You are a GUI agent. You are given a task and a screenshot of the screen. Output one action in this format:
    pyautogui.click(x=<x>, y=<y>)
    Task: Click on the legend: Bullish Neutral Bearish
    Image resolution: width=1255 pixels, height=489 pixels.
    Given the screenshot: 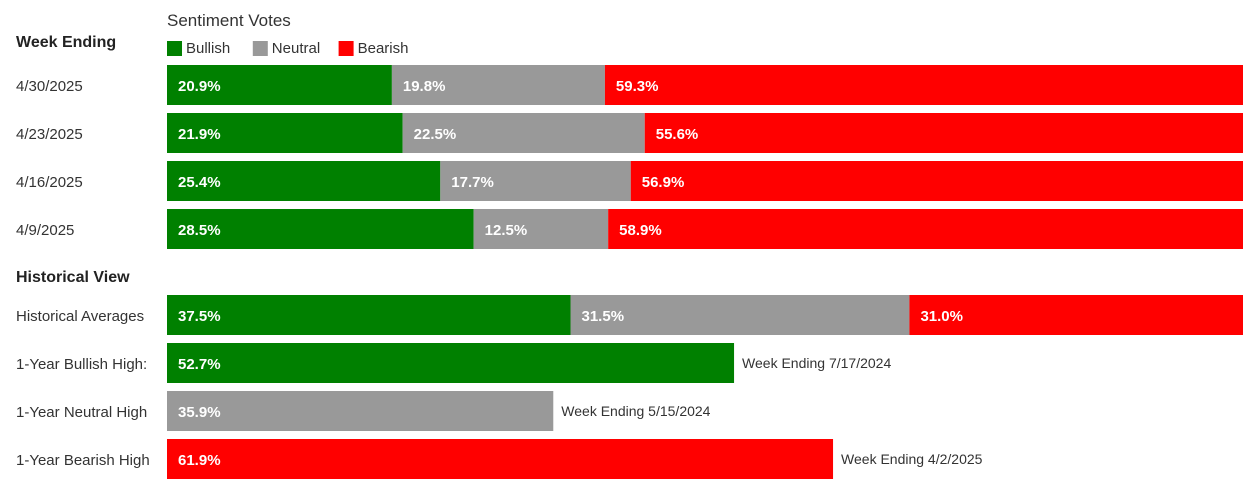 What is the action you would take?
    pyautogui.click(x=287, y=48)
    